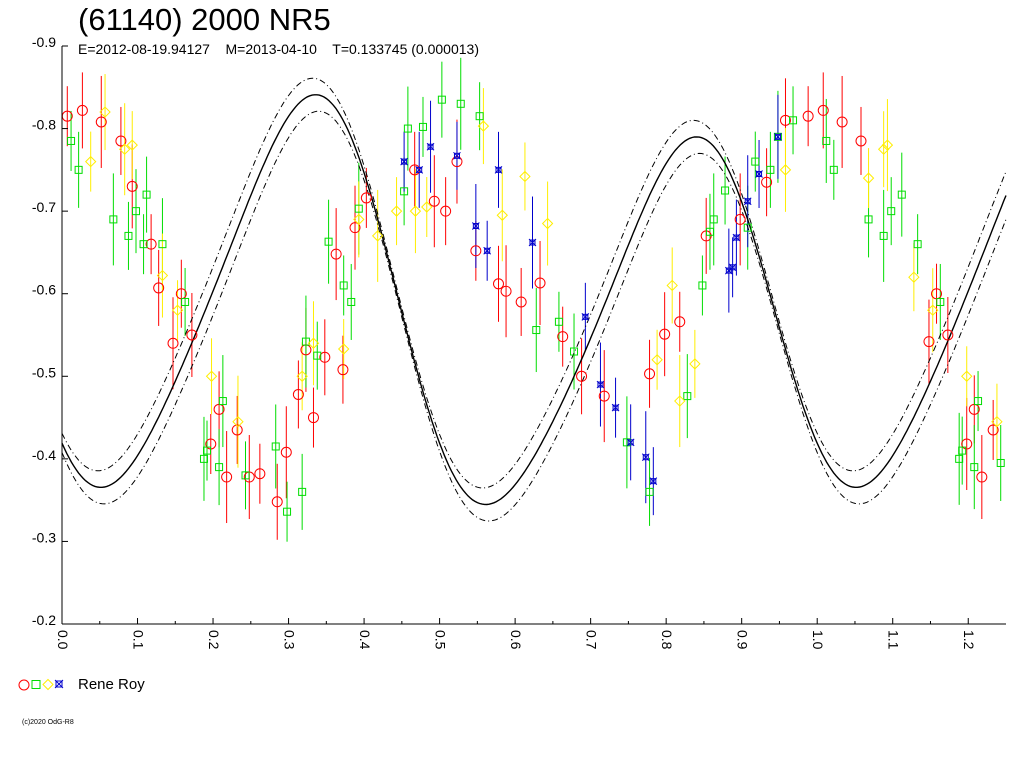  I want to click on x-tick-label: 0.7, so click(592, 640).